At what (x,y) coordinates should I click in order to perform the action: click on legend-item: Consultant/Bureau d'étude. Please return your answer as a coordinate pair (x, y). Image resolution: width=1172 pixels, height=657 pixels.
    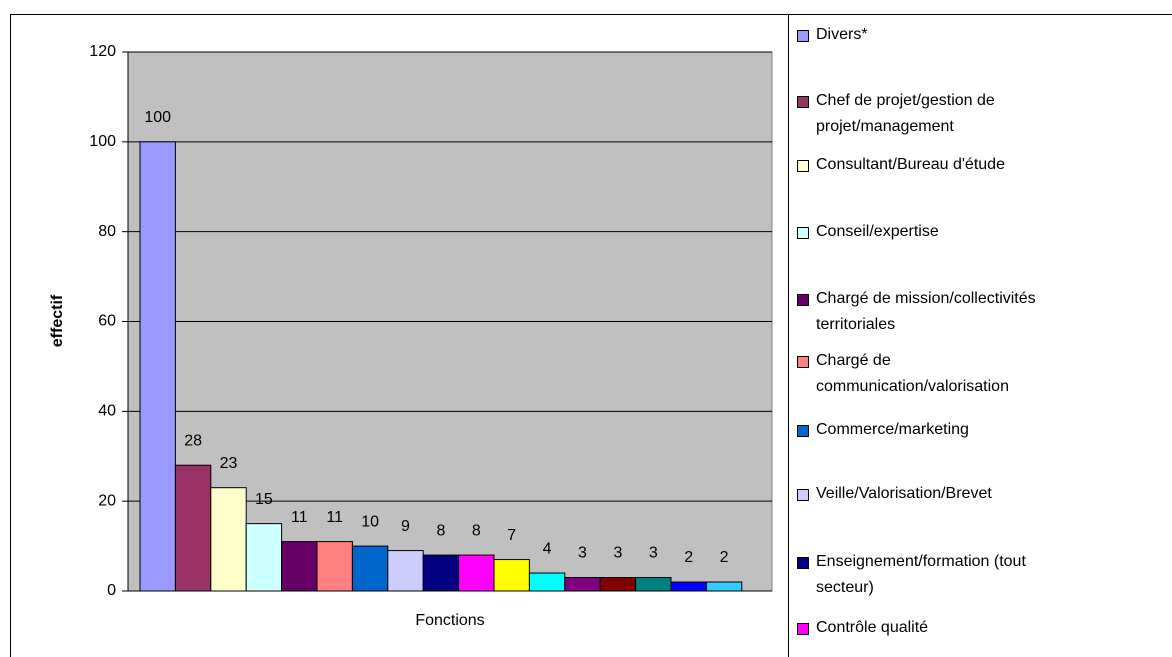
    Looking at the image, I should click on (937, 165).